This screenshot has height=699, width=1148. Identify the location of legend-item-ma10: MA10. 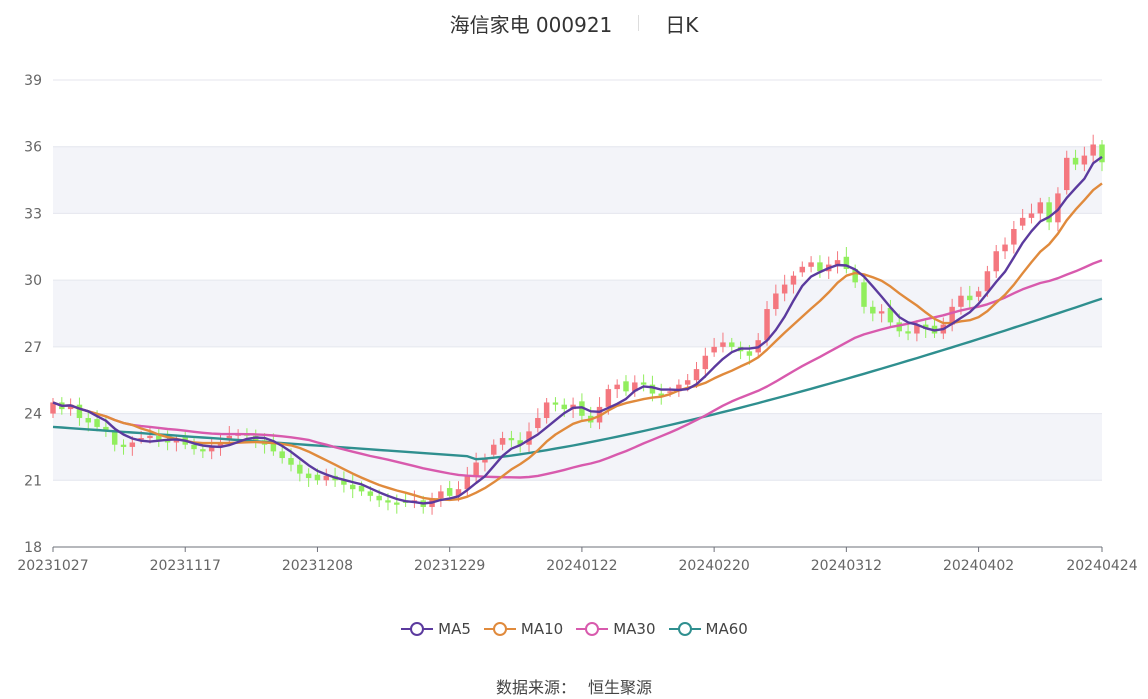
(523, 629).